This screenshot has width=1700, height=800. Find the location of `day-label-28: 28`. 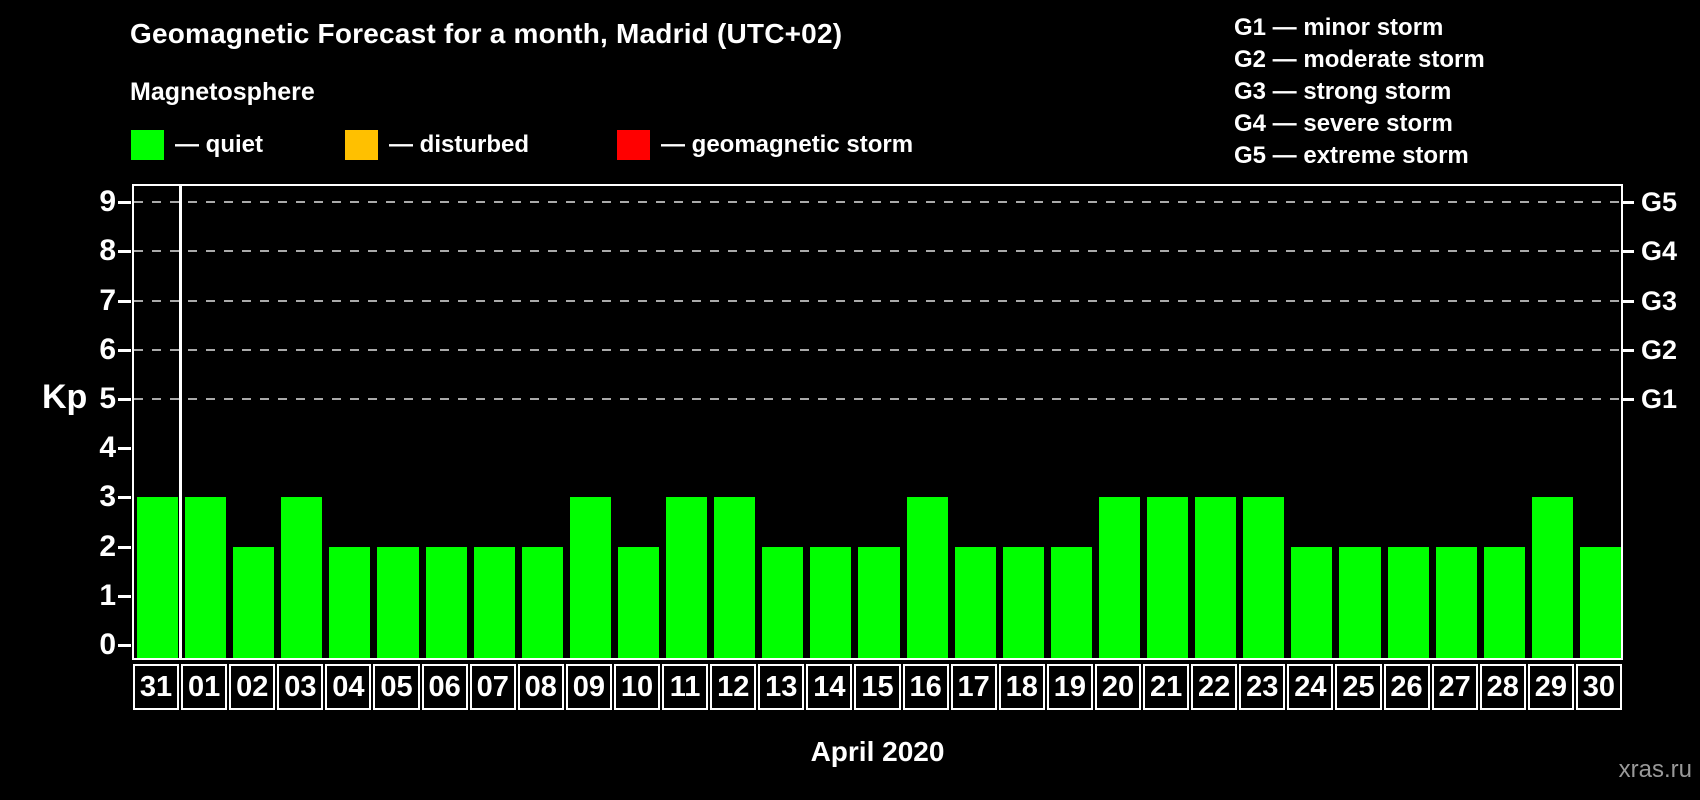

day-label-28: 28 is located at coordinates (1502, 687).